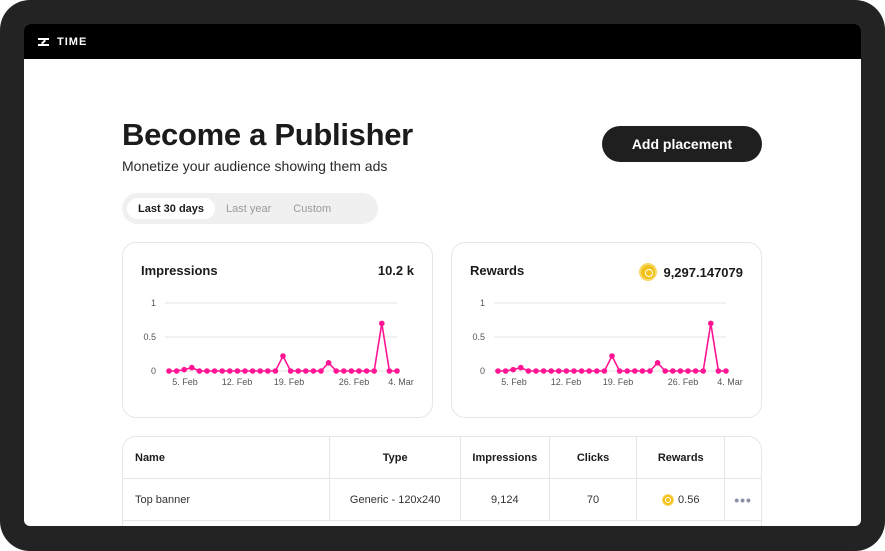  I want to click on header-name: Name, so click(227, 457).